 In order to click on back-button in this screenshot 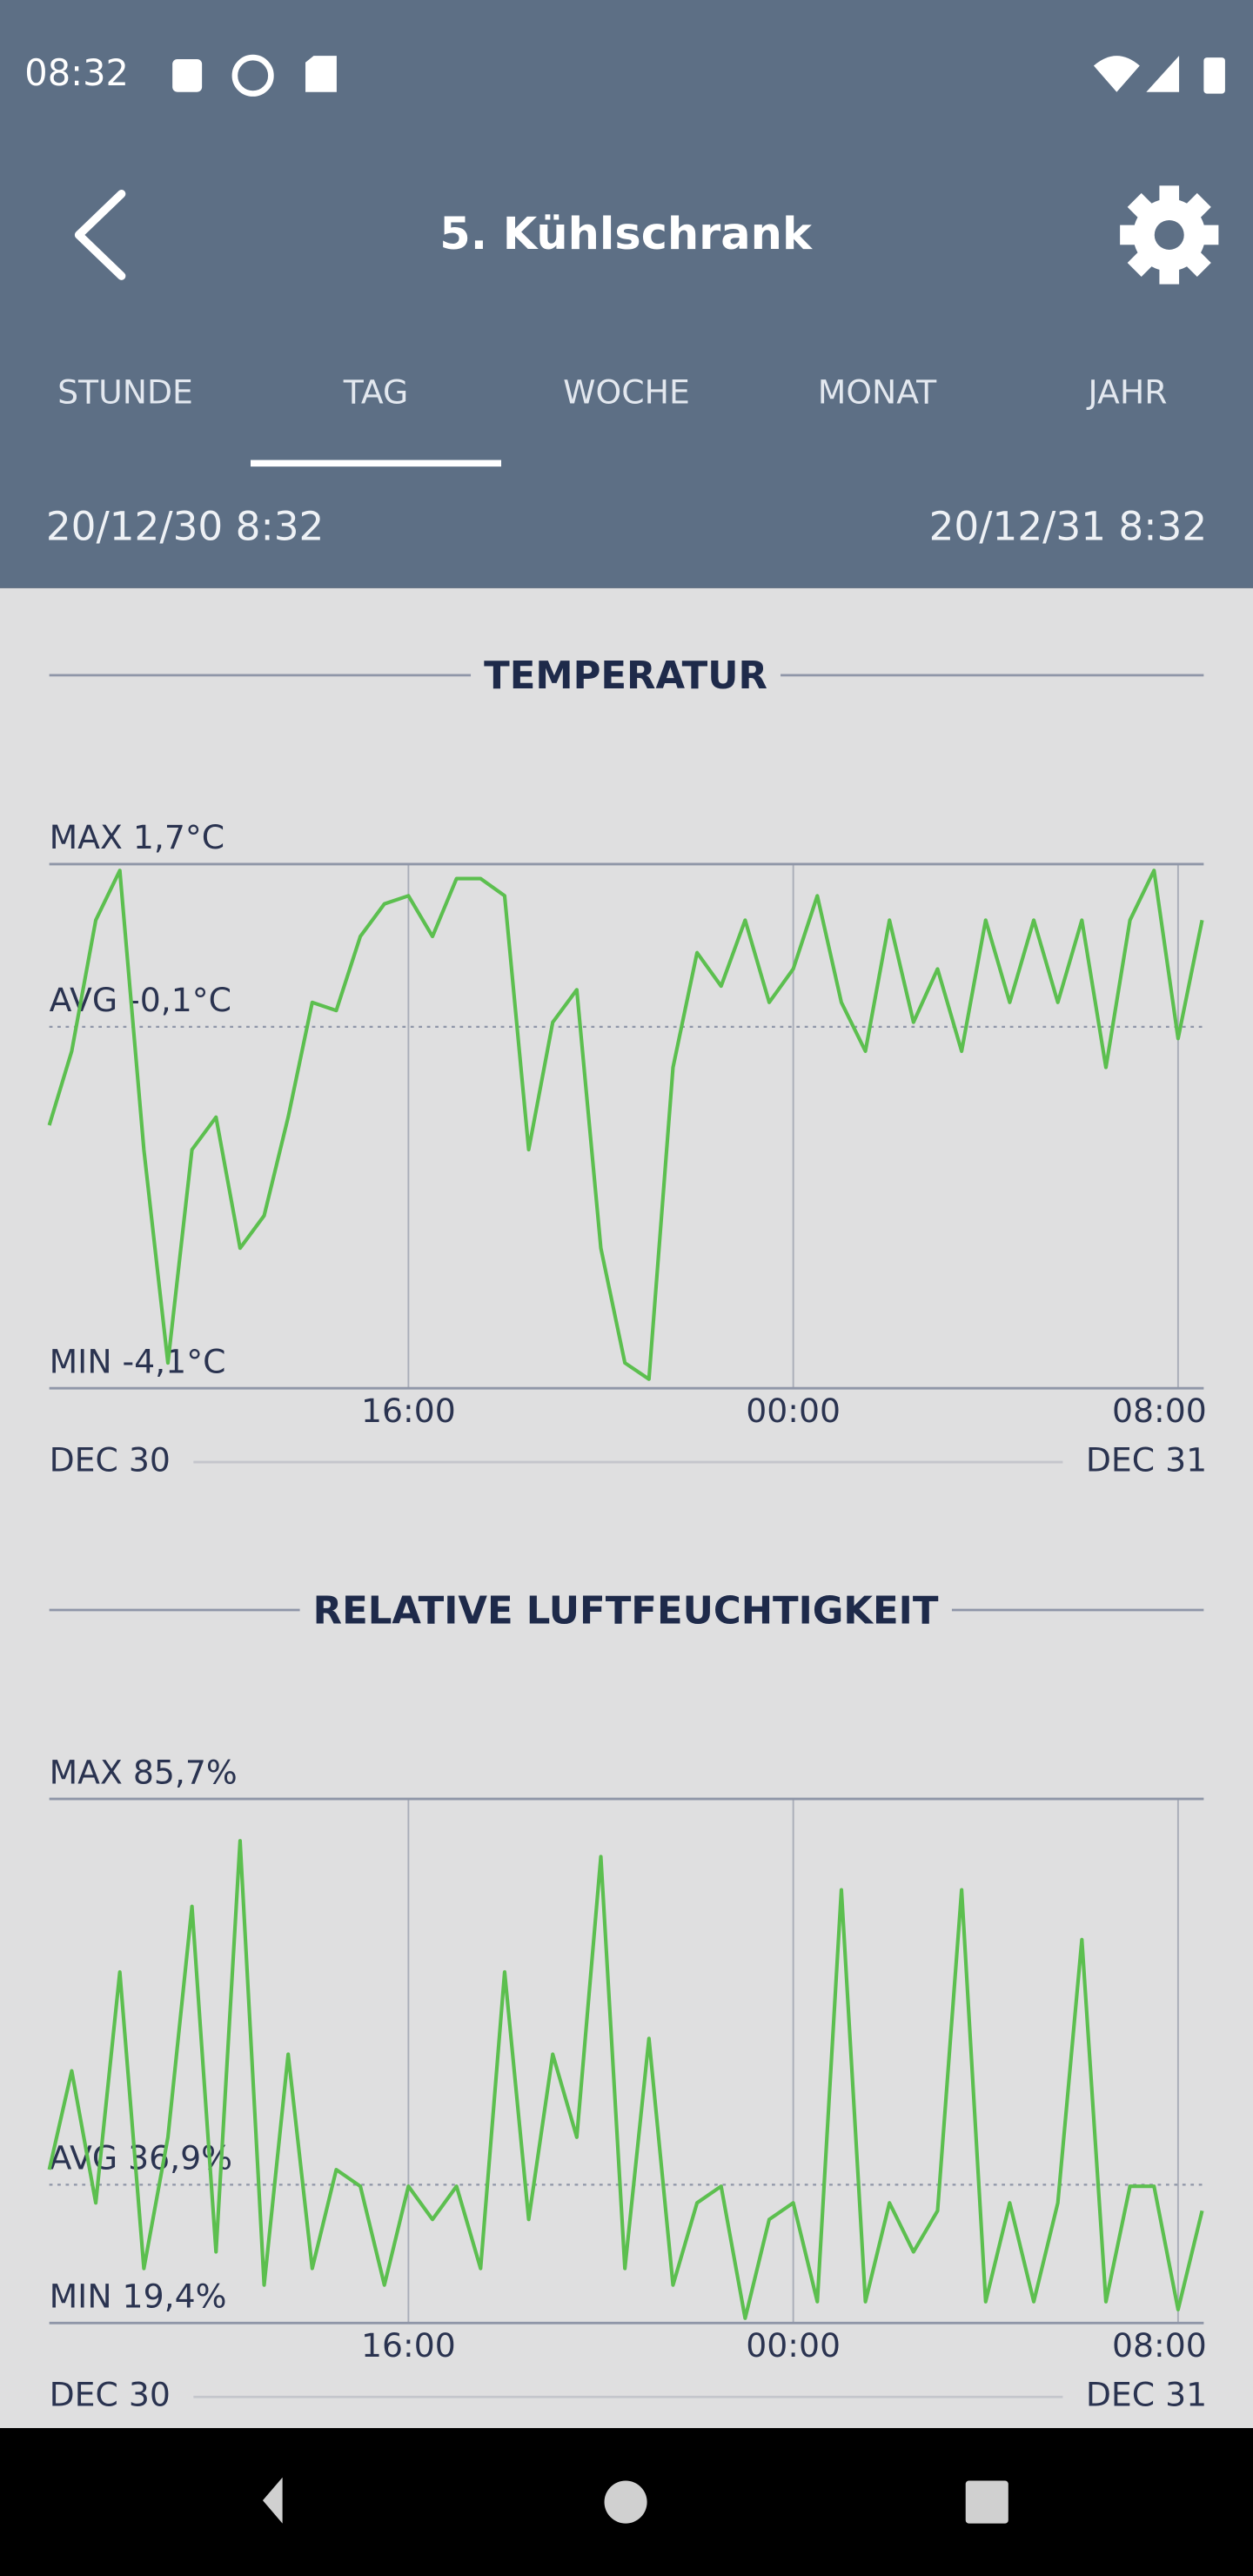, I will do `click(100, 235)`.